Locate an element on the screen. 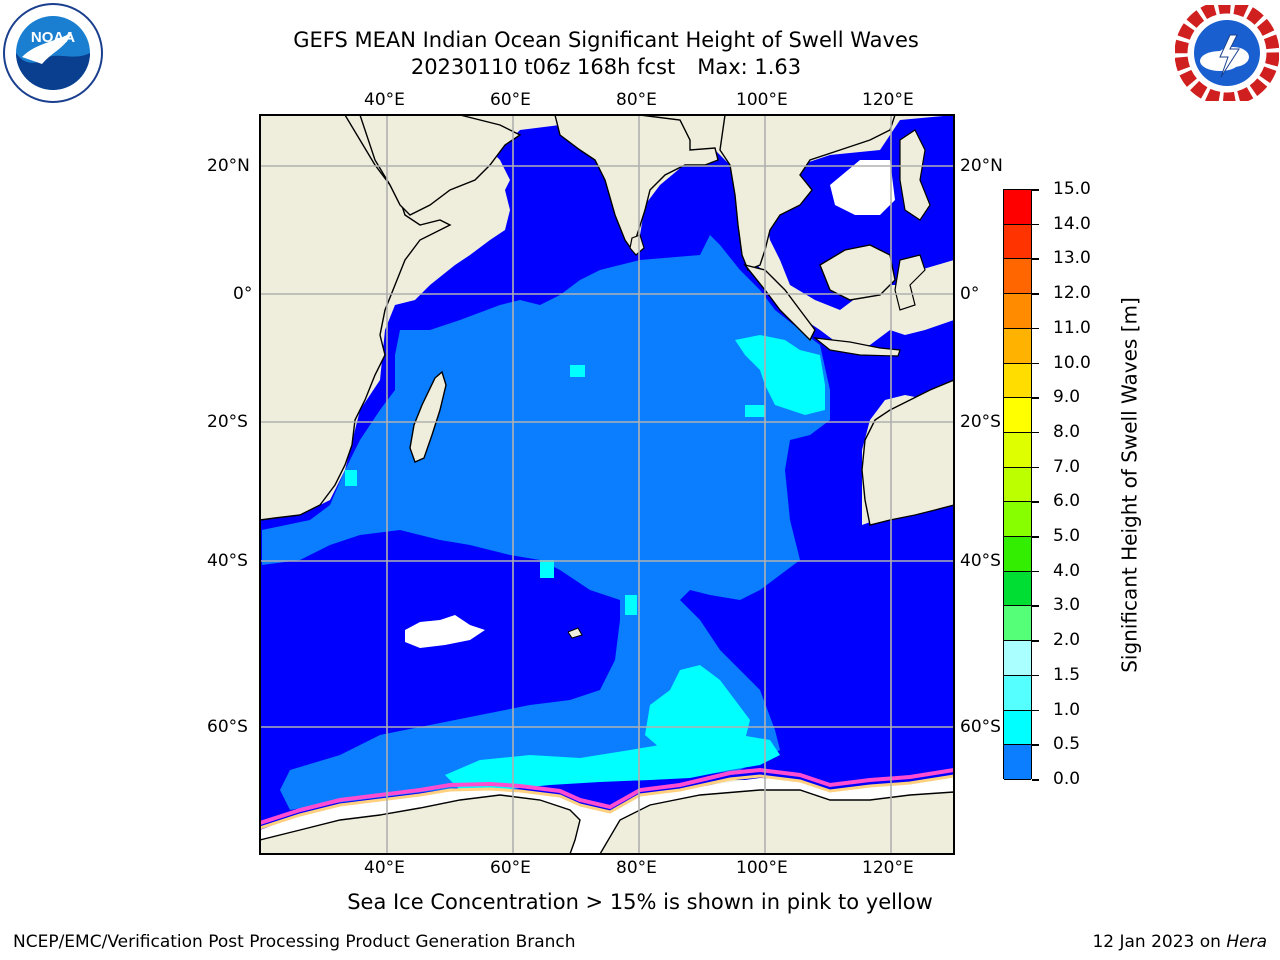 This screenshot has width=1280, height=960. colorbar-tick-label: 14.0 is located at coordinates (1072, 223).